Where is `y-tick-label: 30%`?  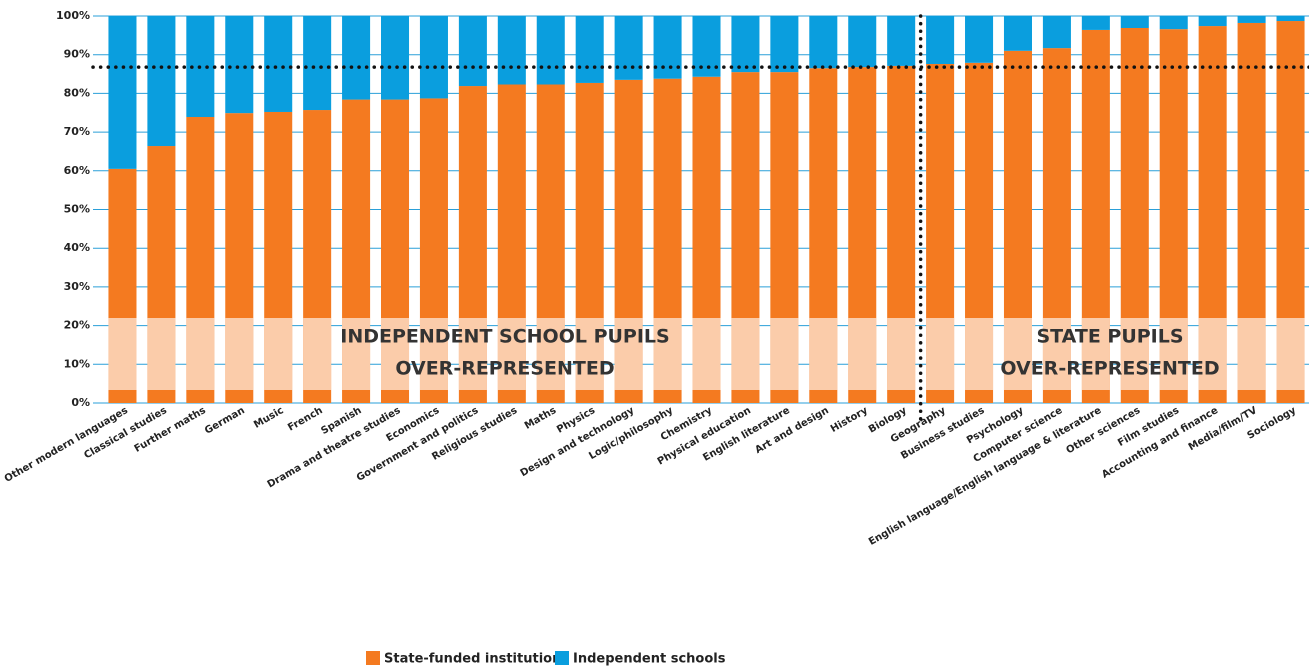
y-tick-label: 30% is located at coordinates (77, 286).